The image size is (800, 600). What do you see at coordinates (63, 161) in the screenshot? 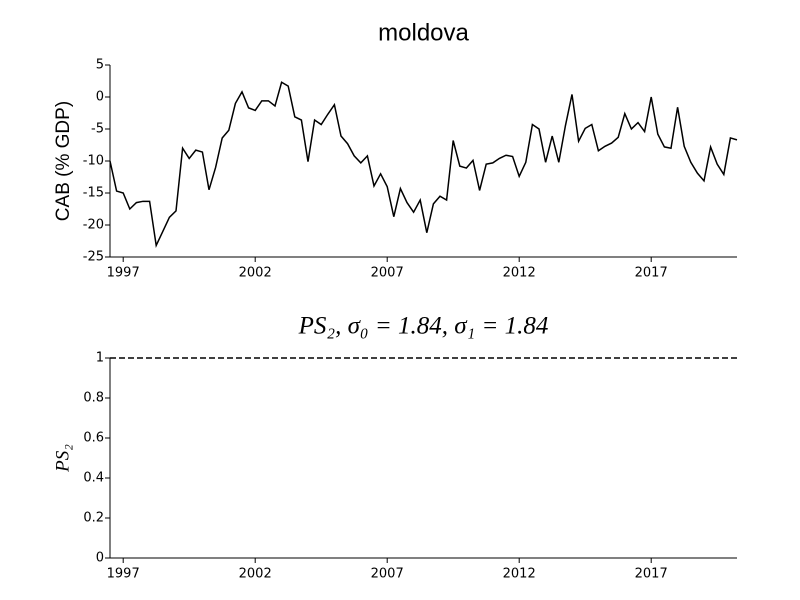
I see `y-axis-label: CAB (% GDP)` at bounding box center [63, 161].